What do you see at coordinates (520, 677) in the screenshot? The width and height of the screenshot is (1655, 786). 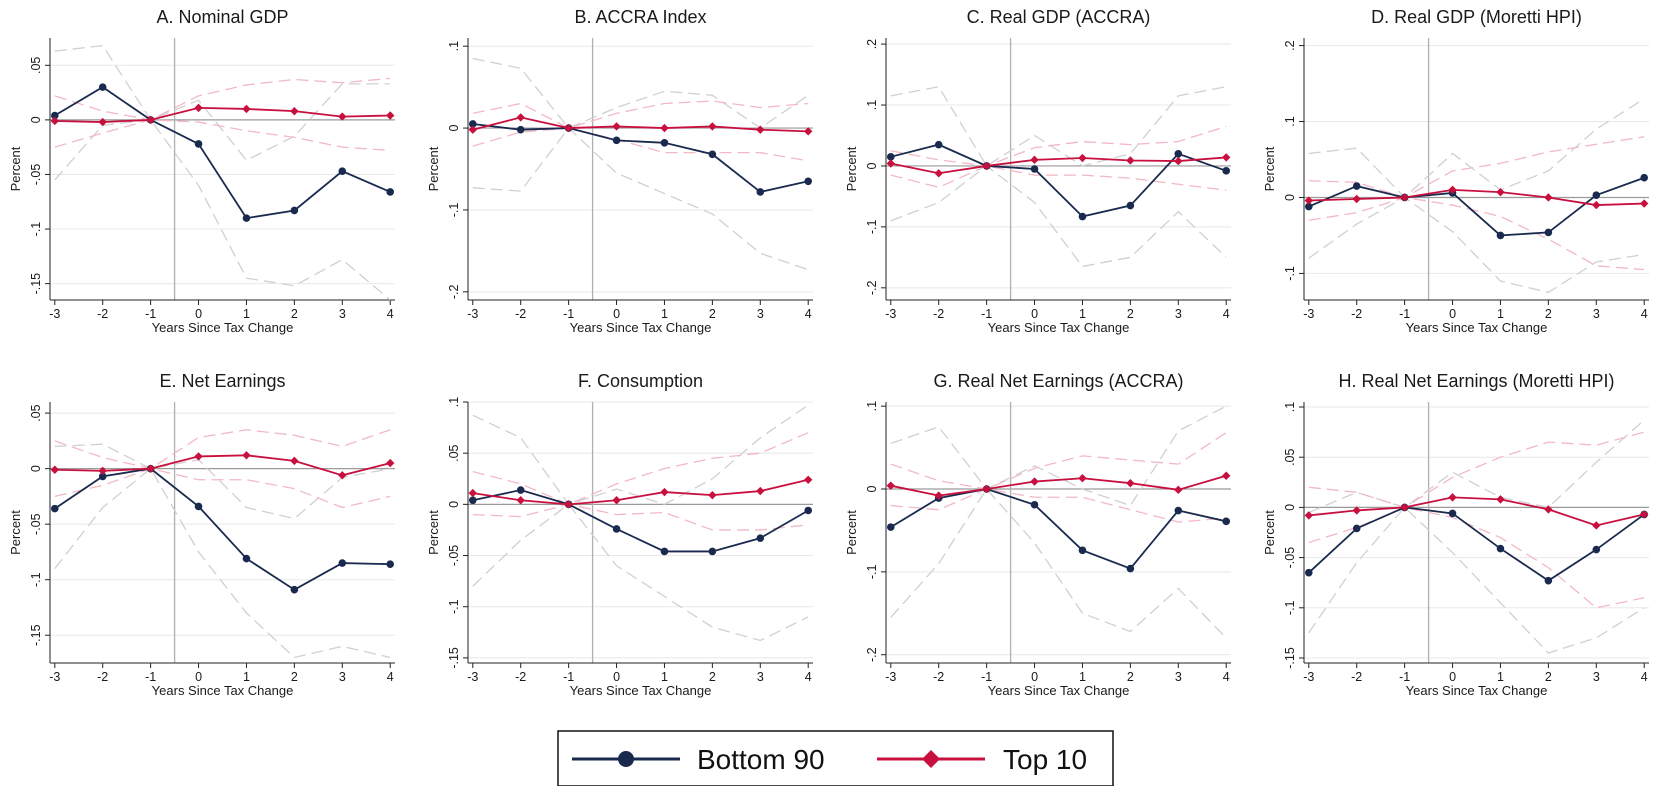 I see `chart-6-xtick-label-1: -2` at bounding box center [520, 677].